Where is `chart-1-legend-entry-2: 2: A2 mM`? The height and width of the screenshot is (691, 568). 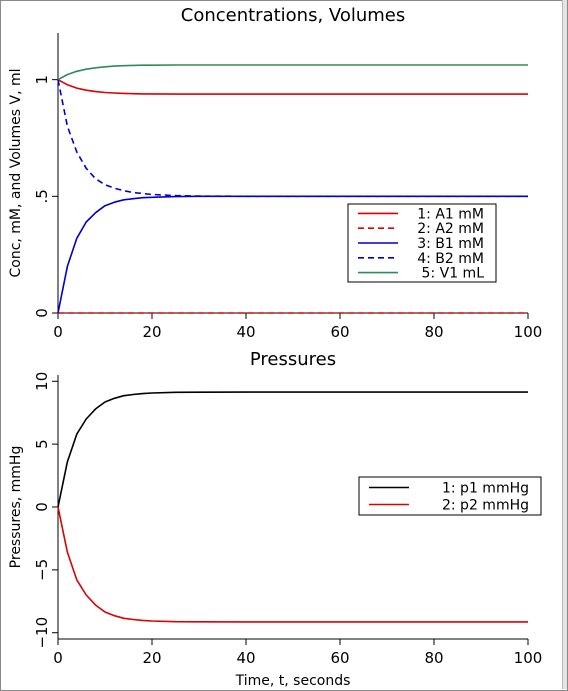
chart-1-legend-entry-2: 2: A2 mM is located at coordinates (450, 229).